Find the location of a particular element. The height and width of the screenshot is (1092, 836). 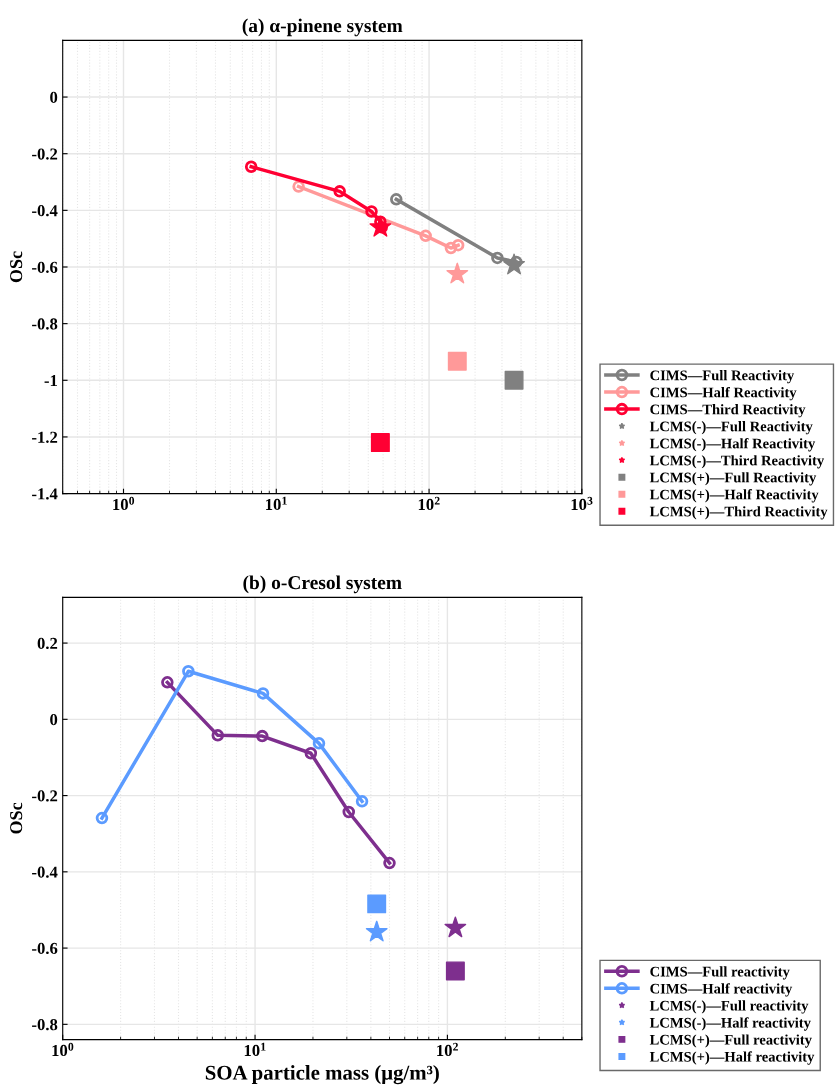

legend-label: CIMS—Half Reactivity is located at coordinates (723, 393).